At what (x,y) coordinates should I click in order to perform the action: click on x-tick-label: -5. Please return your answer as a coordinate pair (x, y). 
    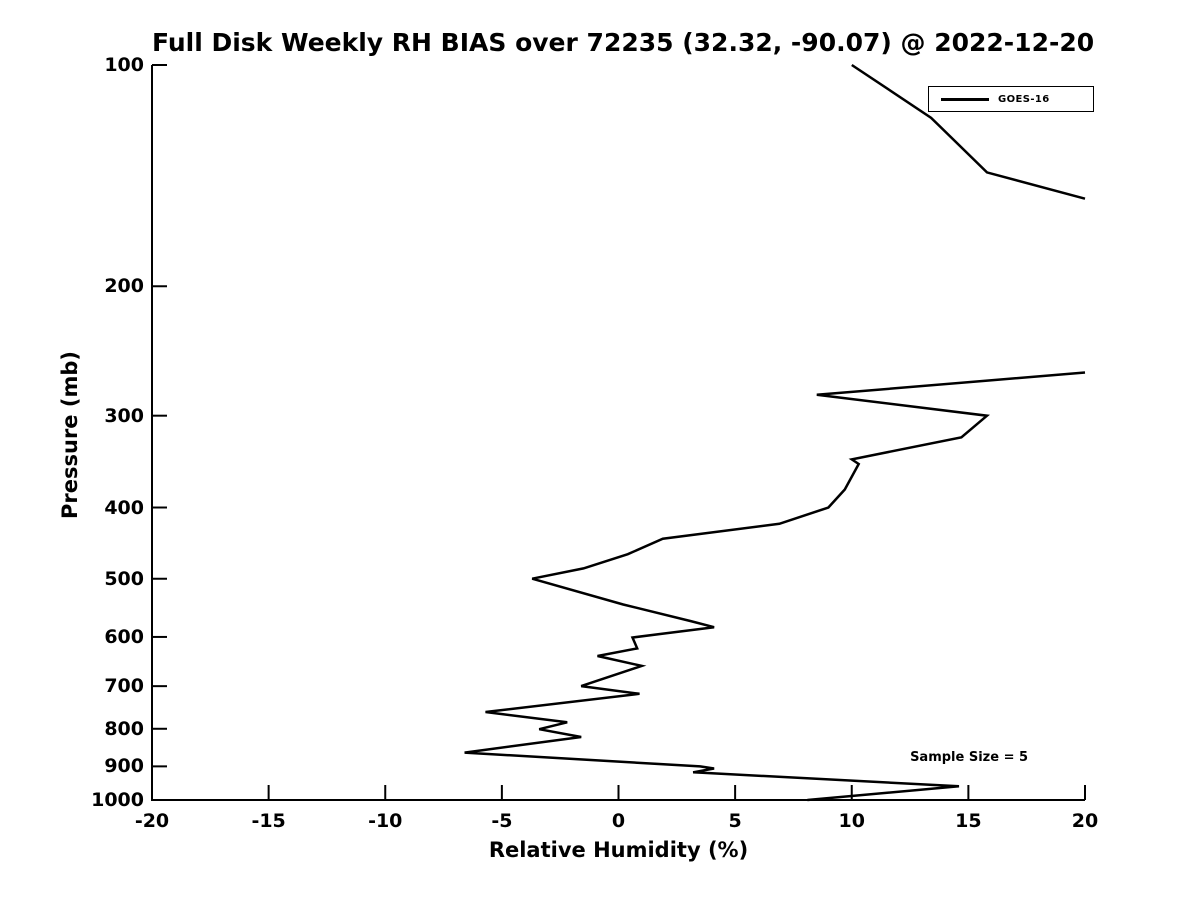
    Looking at the image, I should click on (502, 821).